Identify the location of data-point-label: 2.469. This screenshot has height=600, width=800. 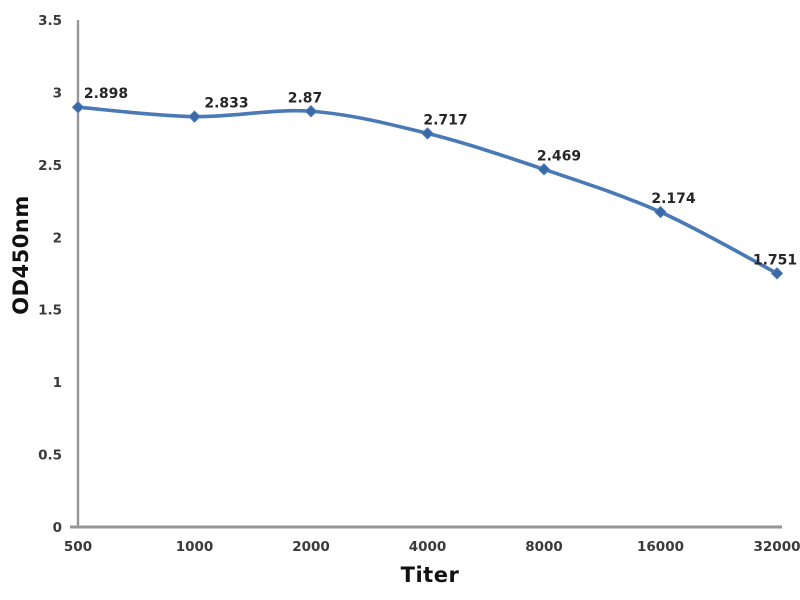
(559, 156).